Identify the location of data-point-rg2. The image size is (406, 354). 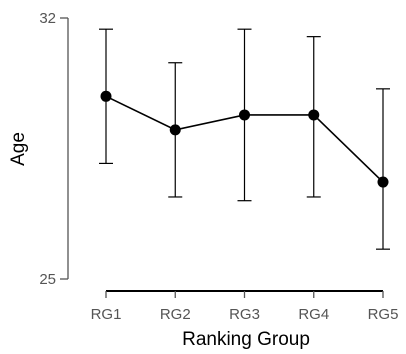
(175, 130).